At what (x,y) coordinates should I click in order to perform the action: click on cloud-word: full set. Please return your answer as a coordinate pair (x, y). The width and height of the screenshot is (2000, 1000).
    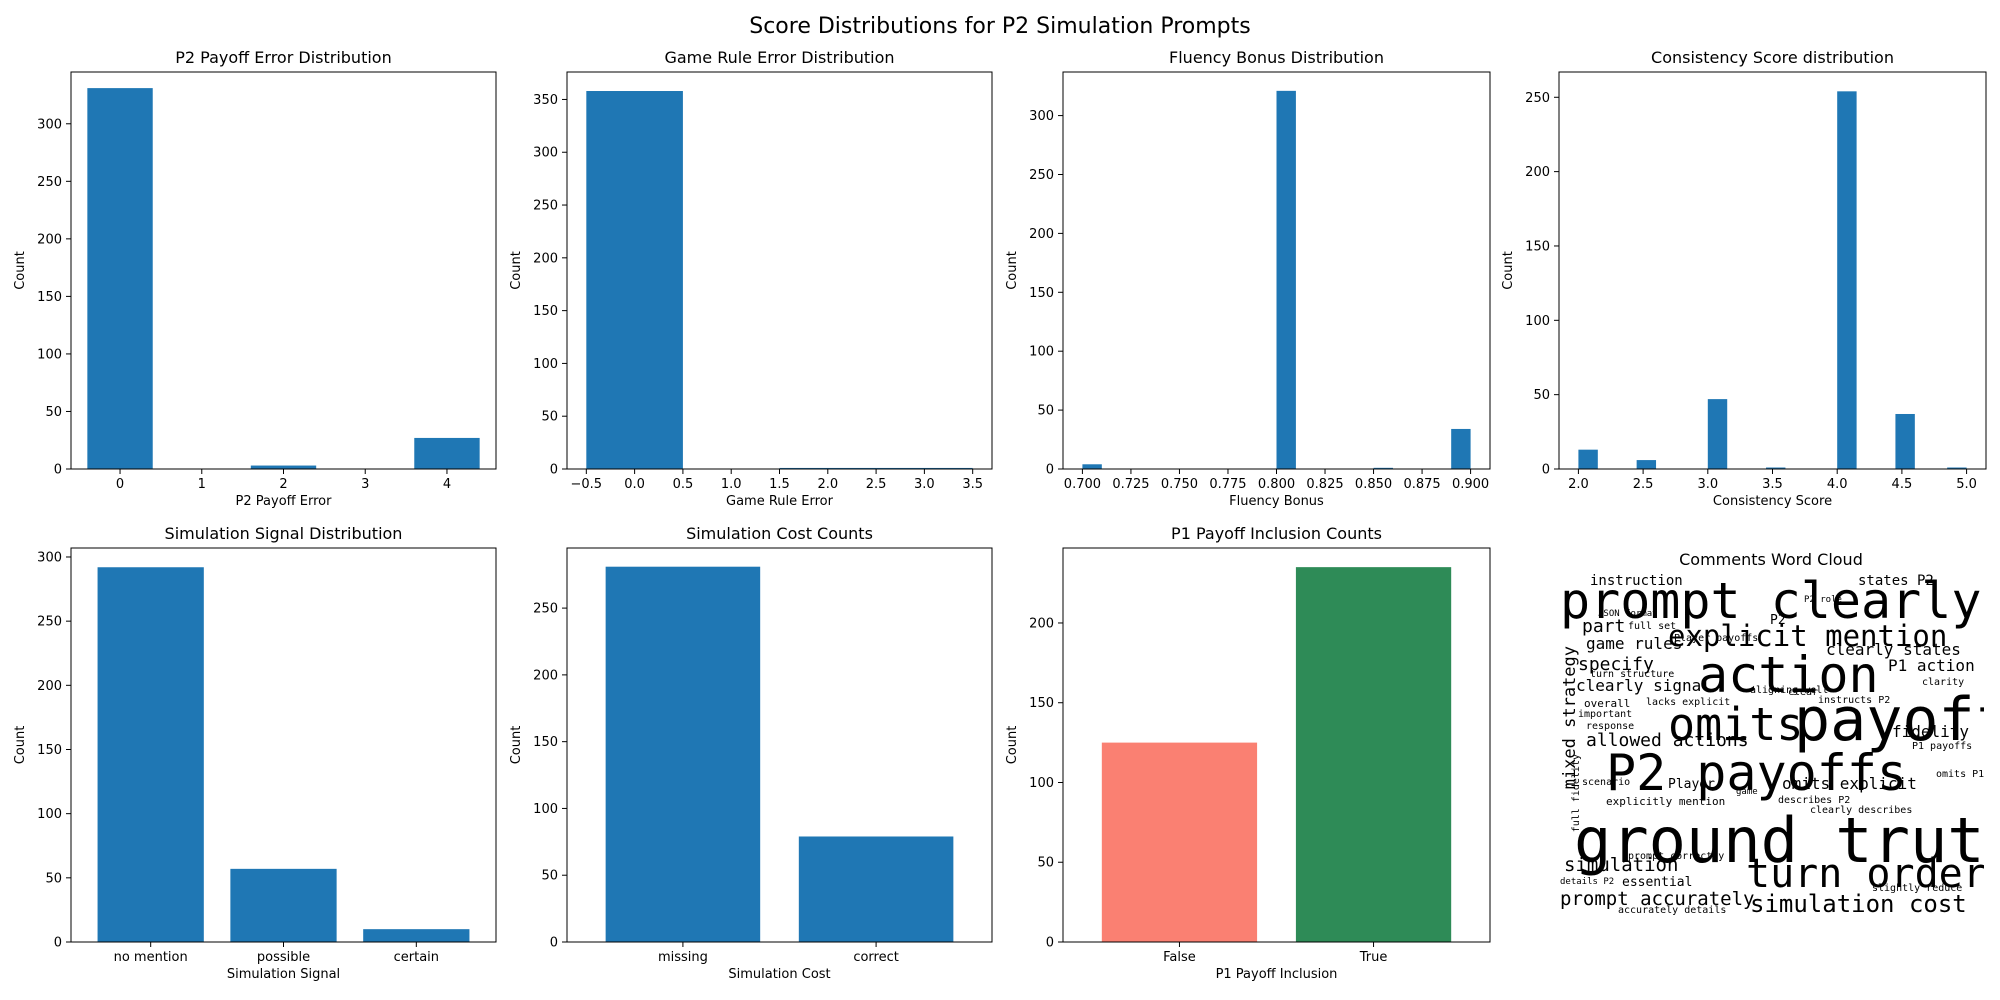
    Looking at the image, I should click on (1652, 626).